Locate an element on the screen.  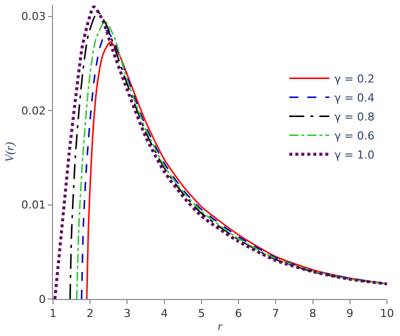
x-tick-label: 8 is located at coordinates (312, 313).